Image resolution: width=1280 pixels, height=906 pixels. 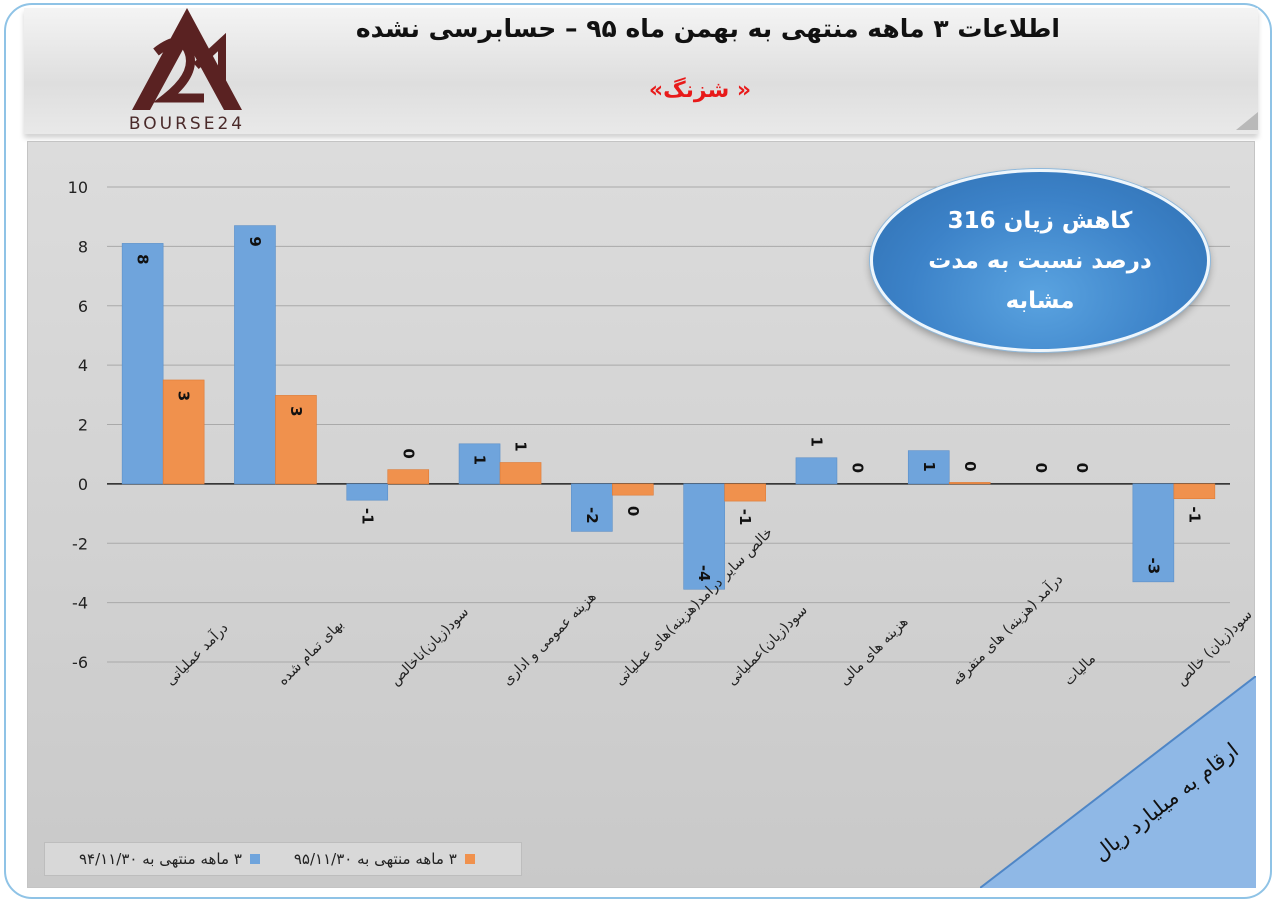 I want to click on callout-line-1: کاهش زیان 316, so click(x=1040, y=220).